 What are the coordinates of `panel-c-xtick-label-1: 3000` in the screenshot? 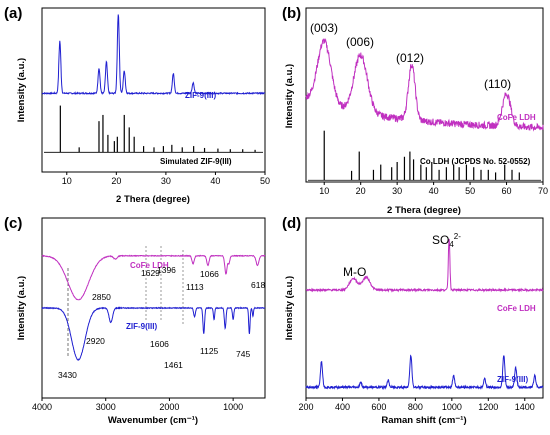 It's located at (106, 407).